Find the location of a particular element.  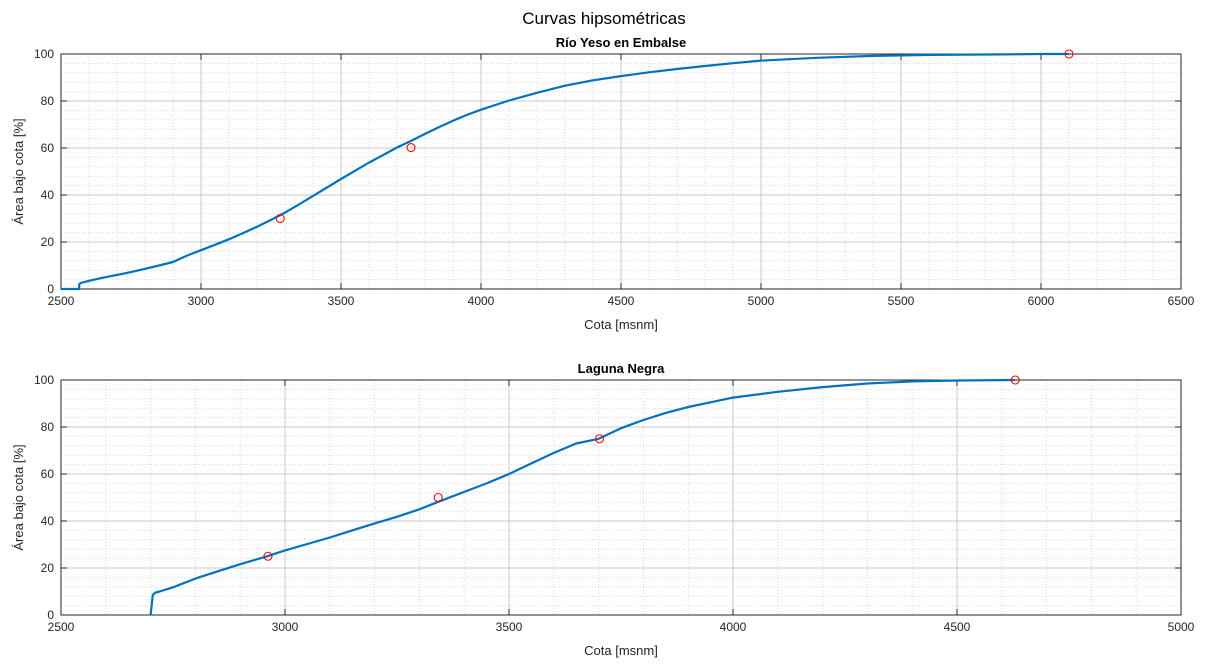

x-tick-label: 6000 is located at coordinates (1041, 301).